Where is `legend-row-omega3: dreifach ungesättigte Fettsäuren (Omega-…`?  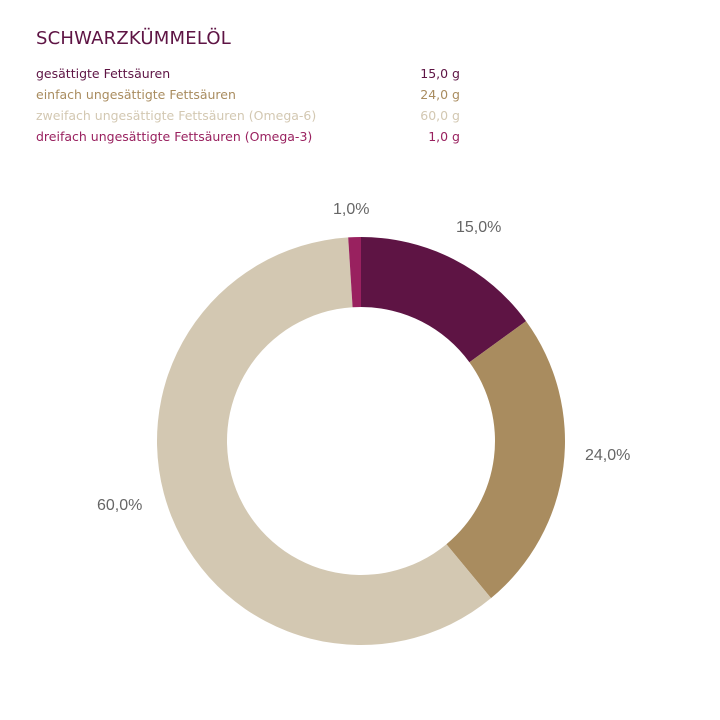
legend-row-omega3: dreifach ungesättigte Fettsäuren (Omega-… is located at coordinates (248, 136).